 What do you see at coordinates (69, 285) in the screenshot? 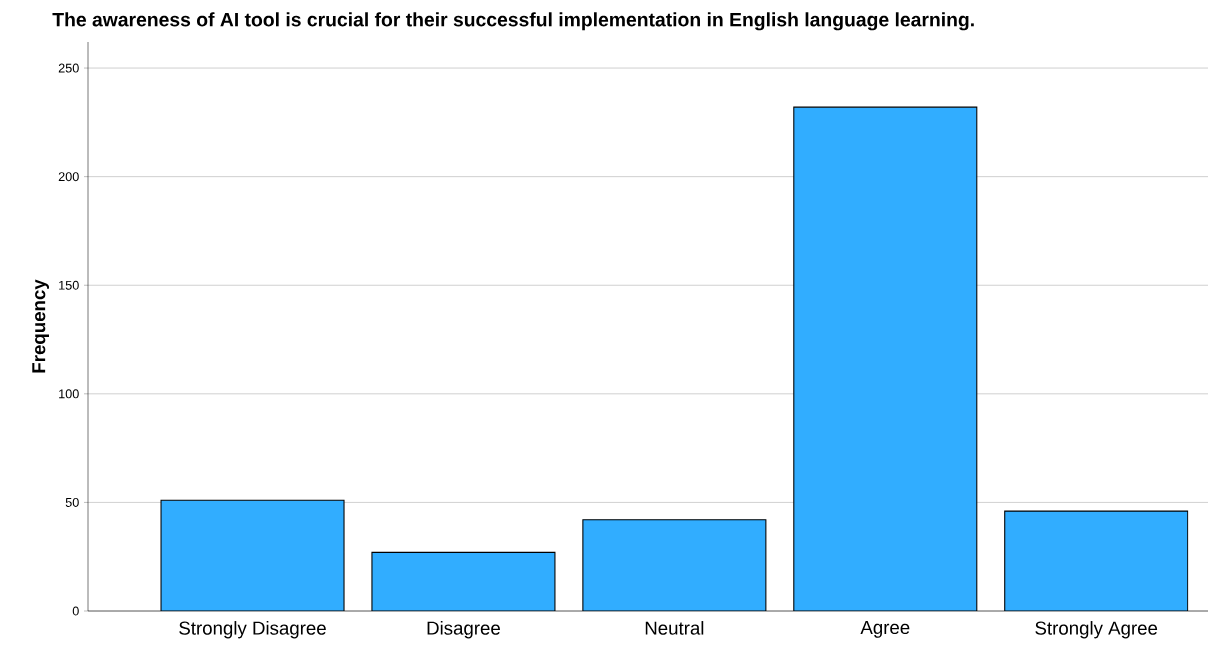
I see `y-tick-label: 150` at bounding box center [69, 285].